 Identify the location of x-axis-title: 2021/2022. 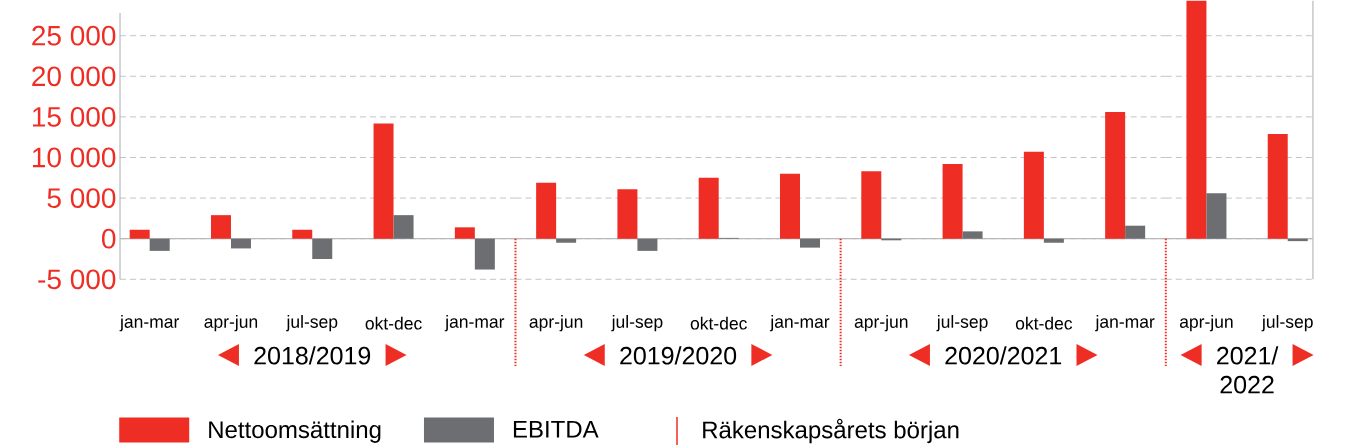
(1248, 370).